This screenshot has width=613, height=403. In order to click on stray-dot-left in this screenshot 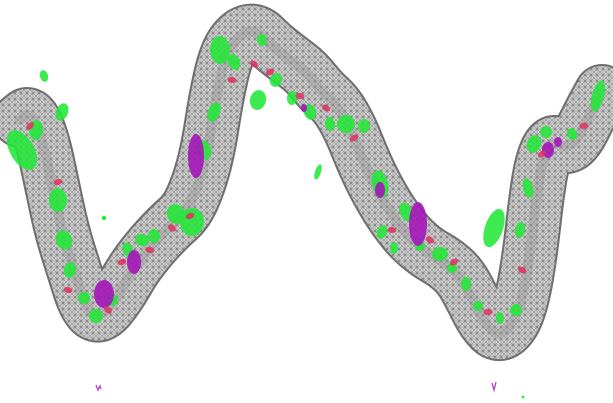, I will do `click(104, 218)`.